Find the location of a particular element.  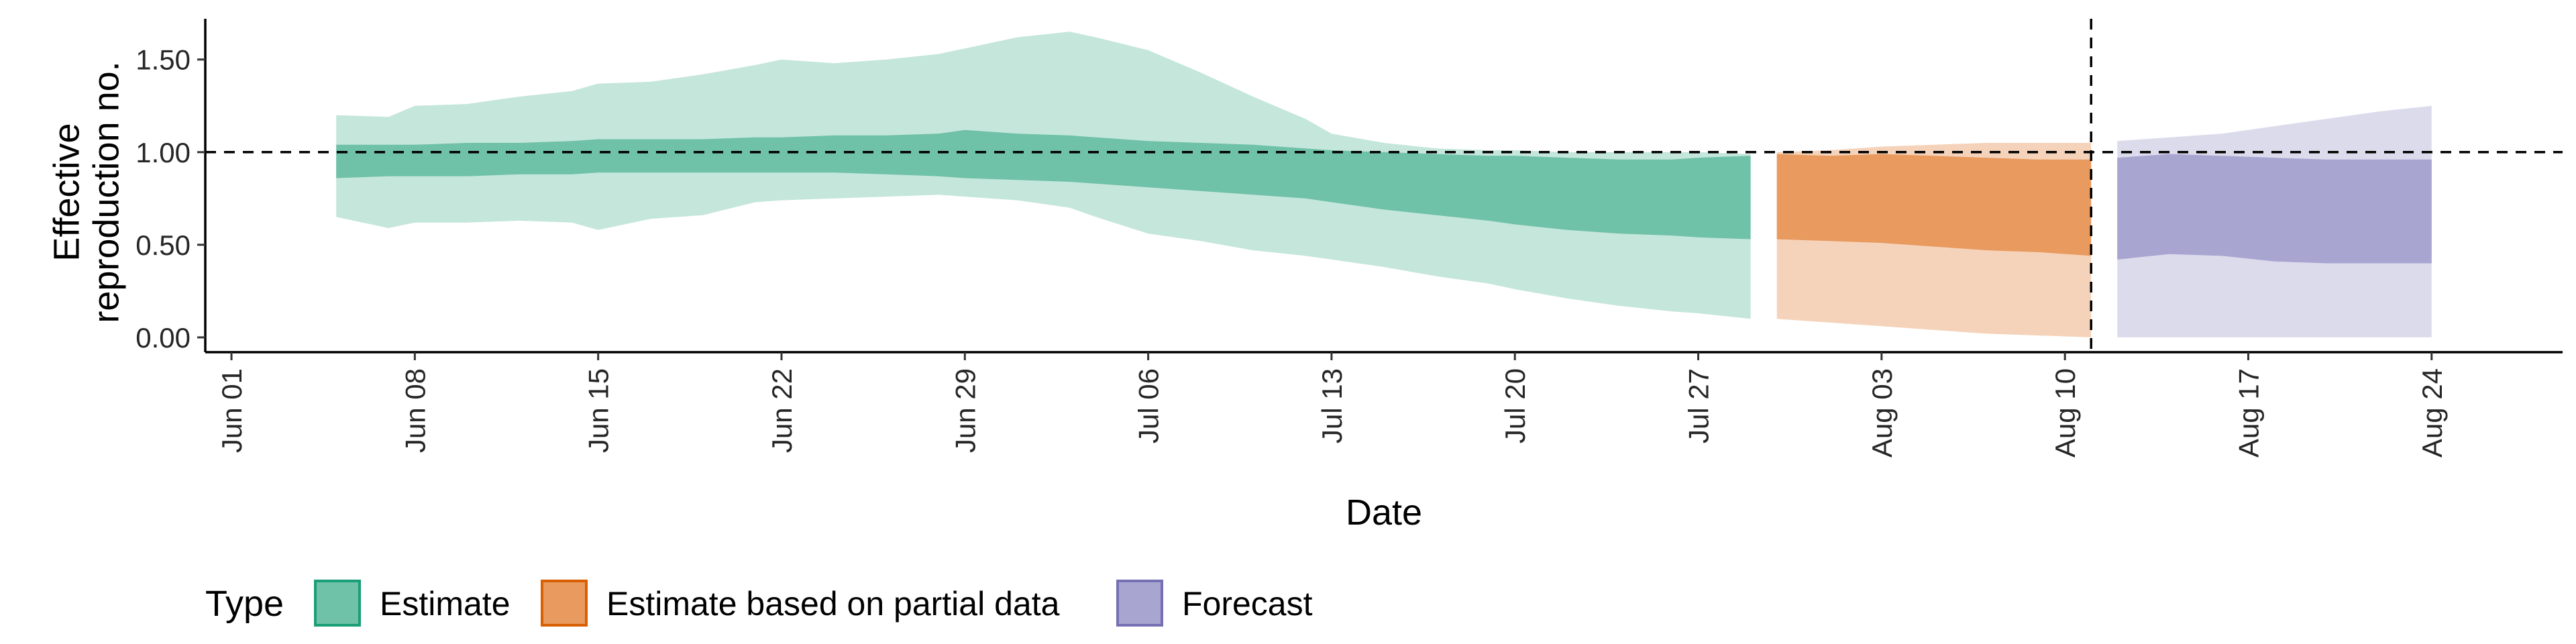

x-tick-label: Aug 24 is located at coordinates (2432, 413).